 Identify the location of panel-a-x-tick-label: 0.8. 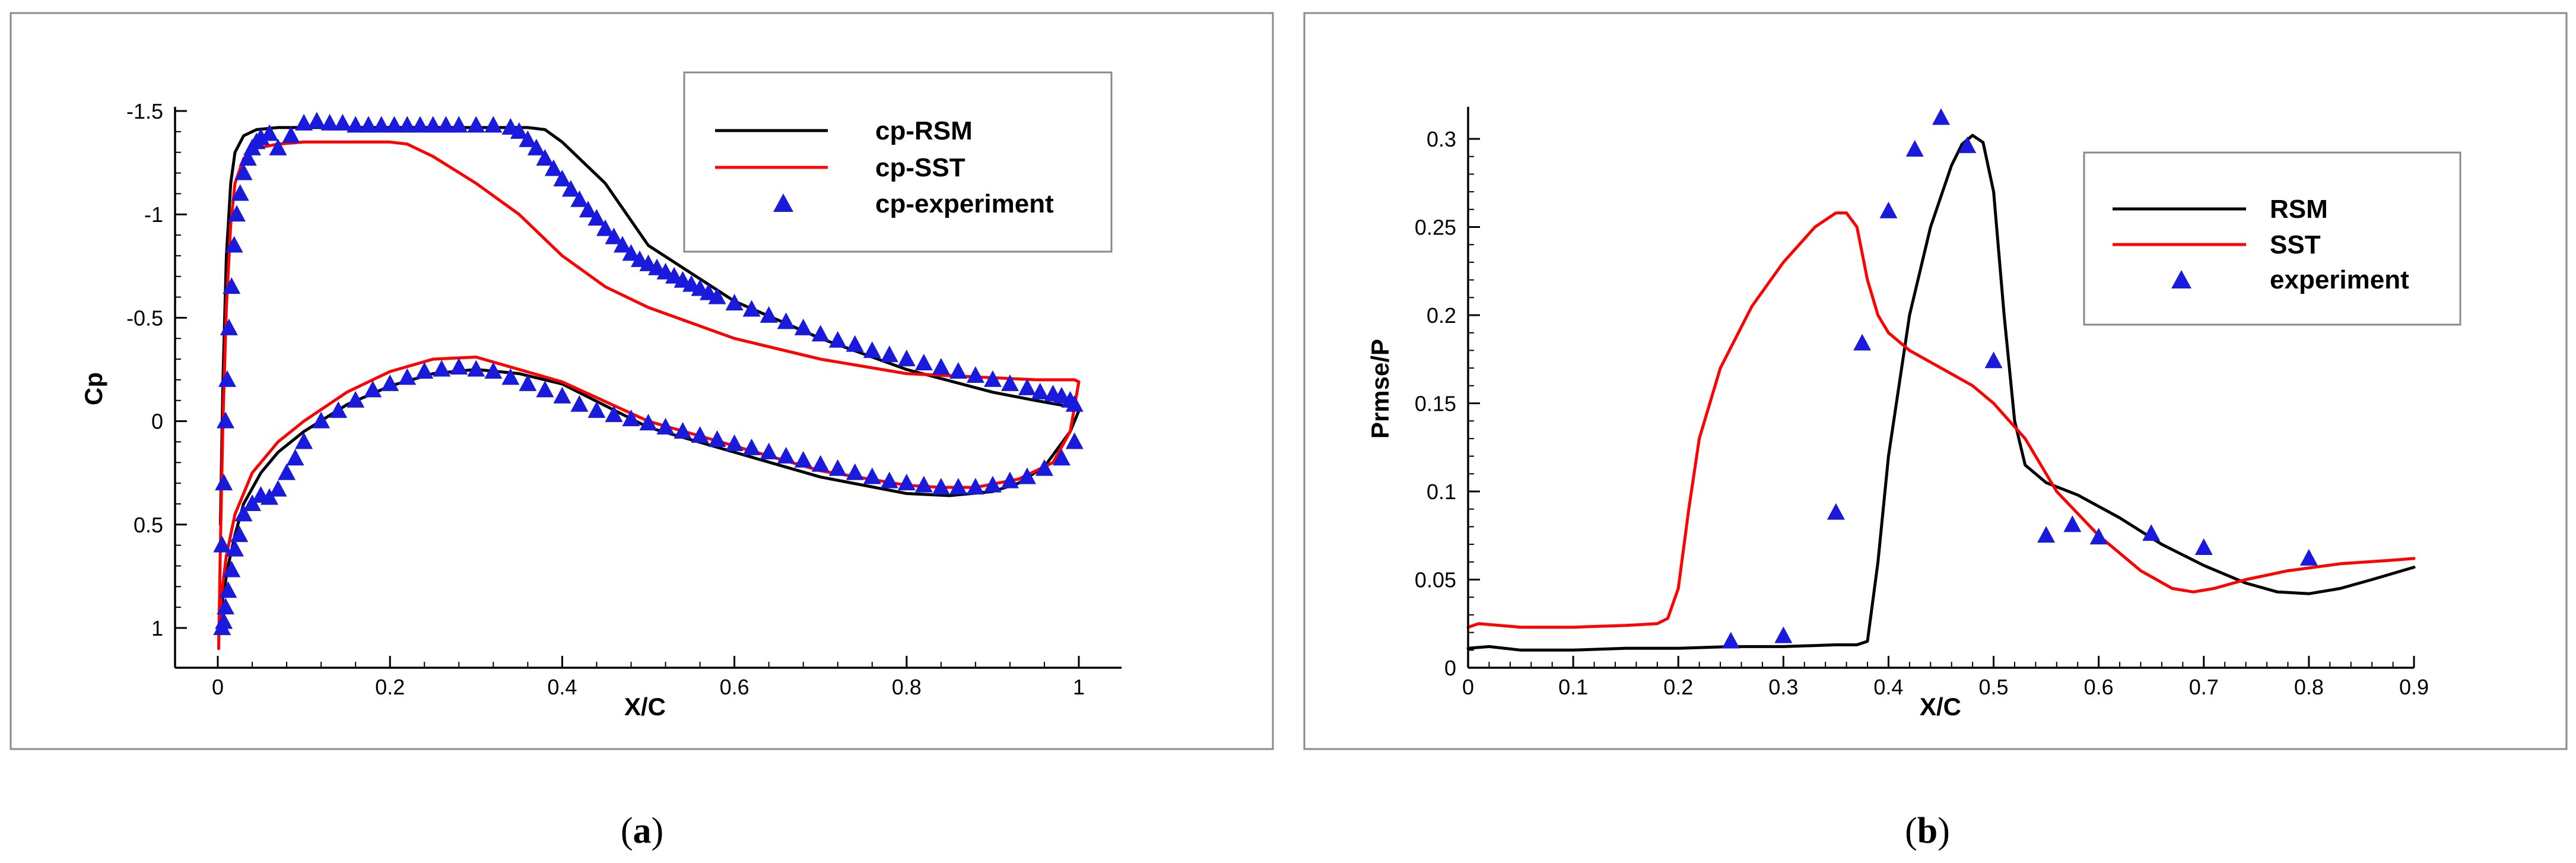
(907, 687).